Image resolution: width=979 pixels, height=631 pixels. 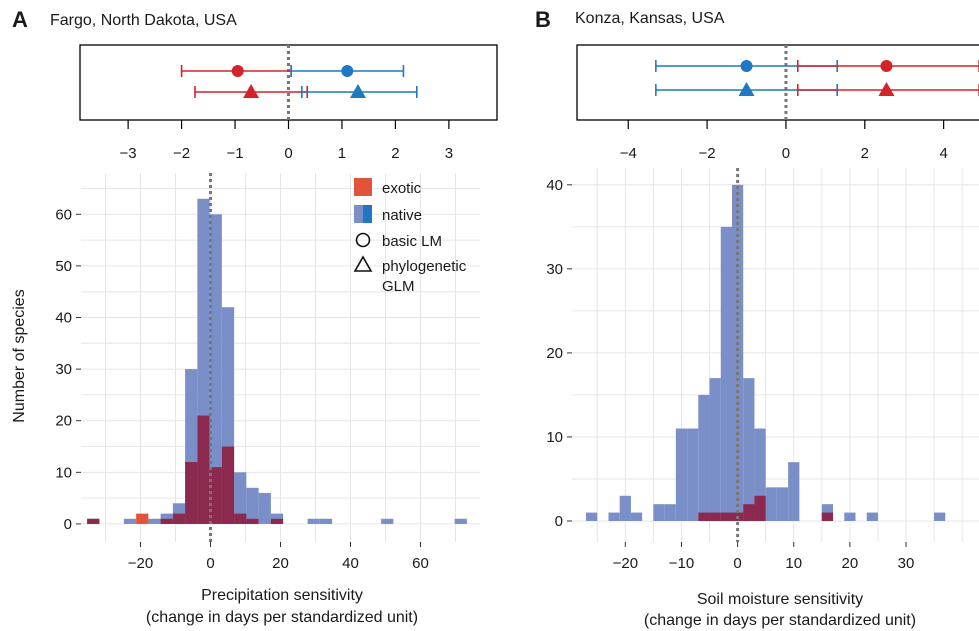 I want to click on panel-b-coef-marks, so click(x=817, y=82).